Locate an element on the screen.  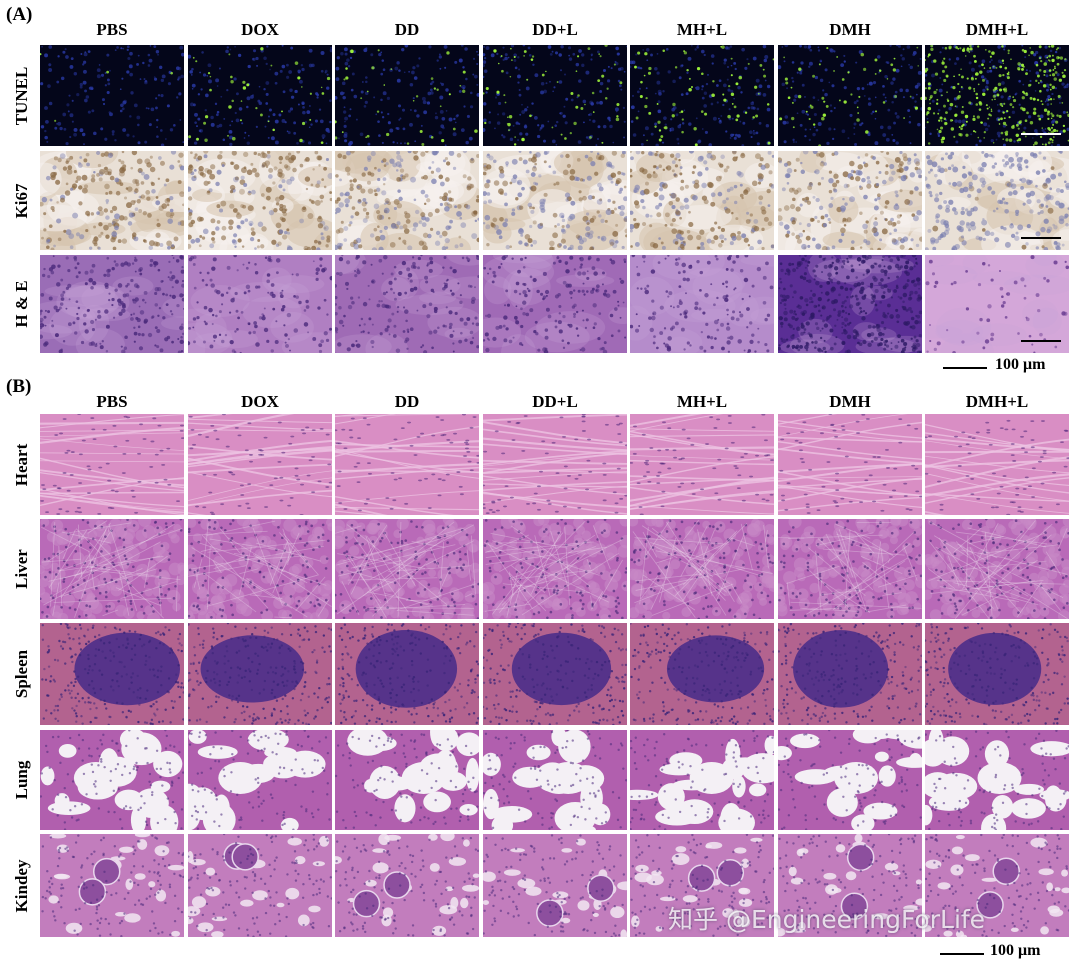
liver-image-dd is located at coordinates (407, 569).